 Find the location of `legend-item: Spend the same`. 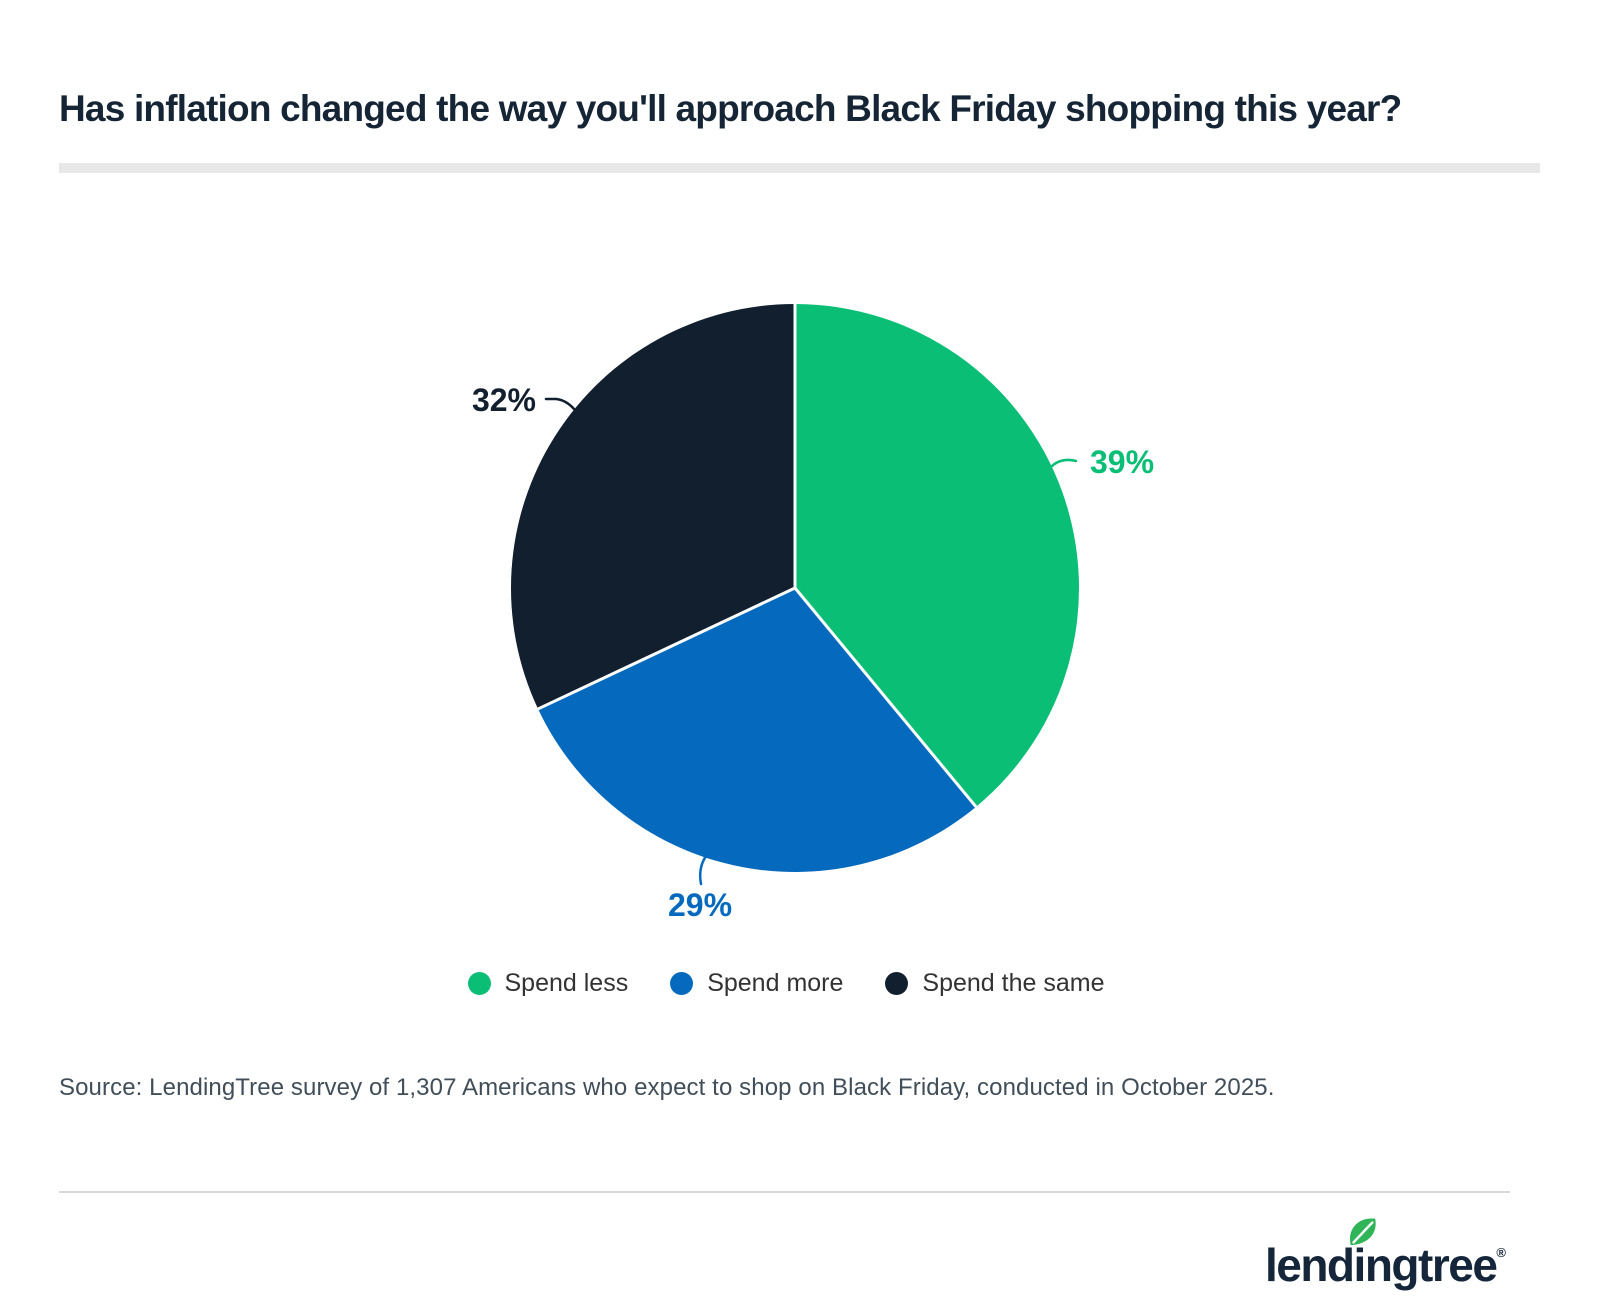

legend-item: Spend the same is located at coordinates (994, 983).